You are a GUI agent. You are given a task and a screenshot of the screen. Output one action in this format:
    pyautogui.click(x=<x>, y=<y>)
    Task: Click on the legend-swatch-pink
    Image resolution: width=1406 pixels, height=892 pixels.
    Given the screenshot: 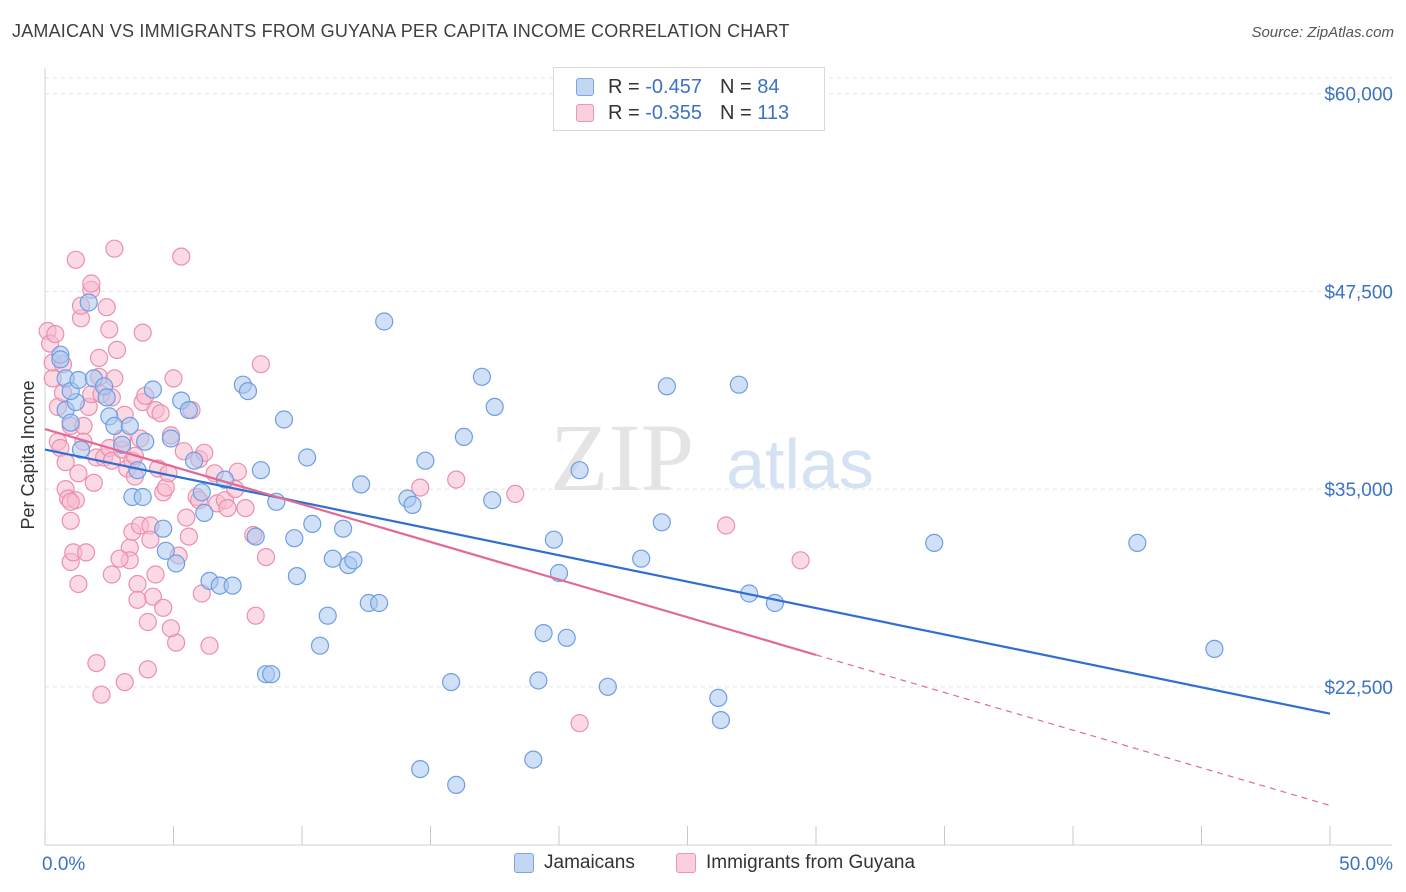 What is the action you would take?
    pyautogui.click(x=585, y=113)
    